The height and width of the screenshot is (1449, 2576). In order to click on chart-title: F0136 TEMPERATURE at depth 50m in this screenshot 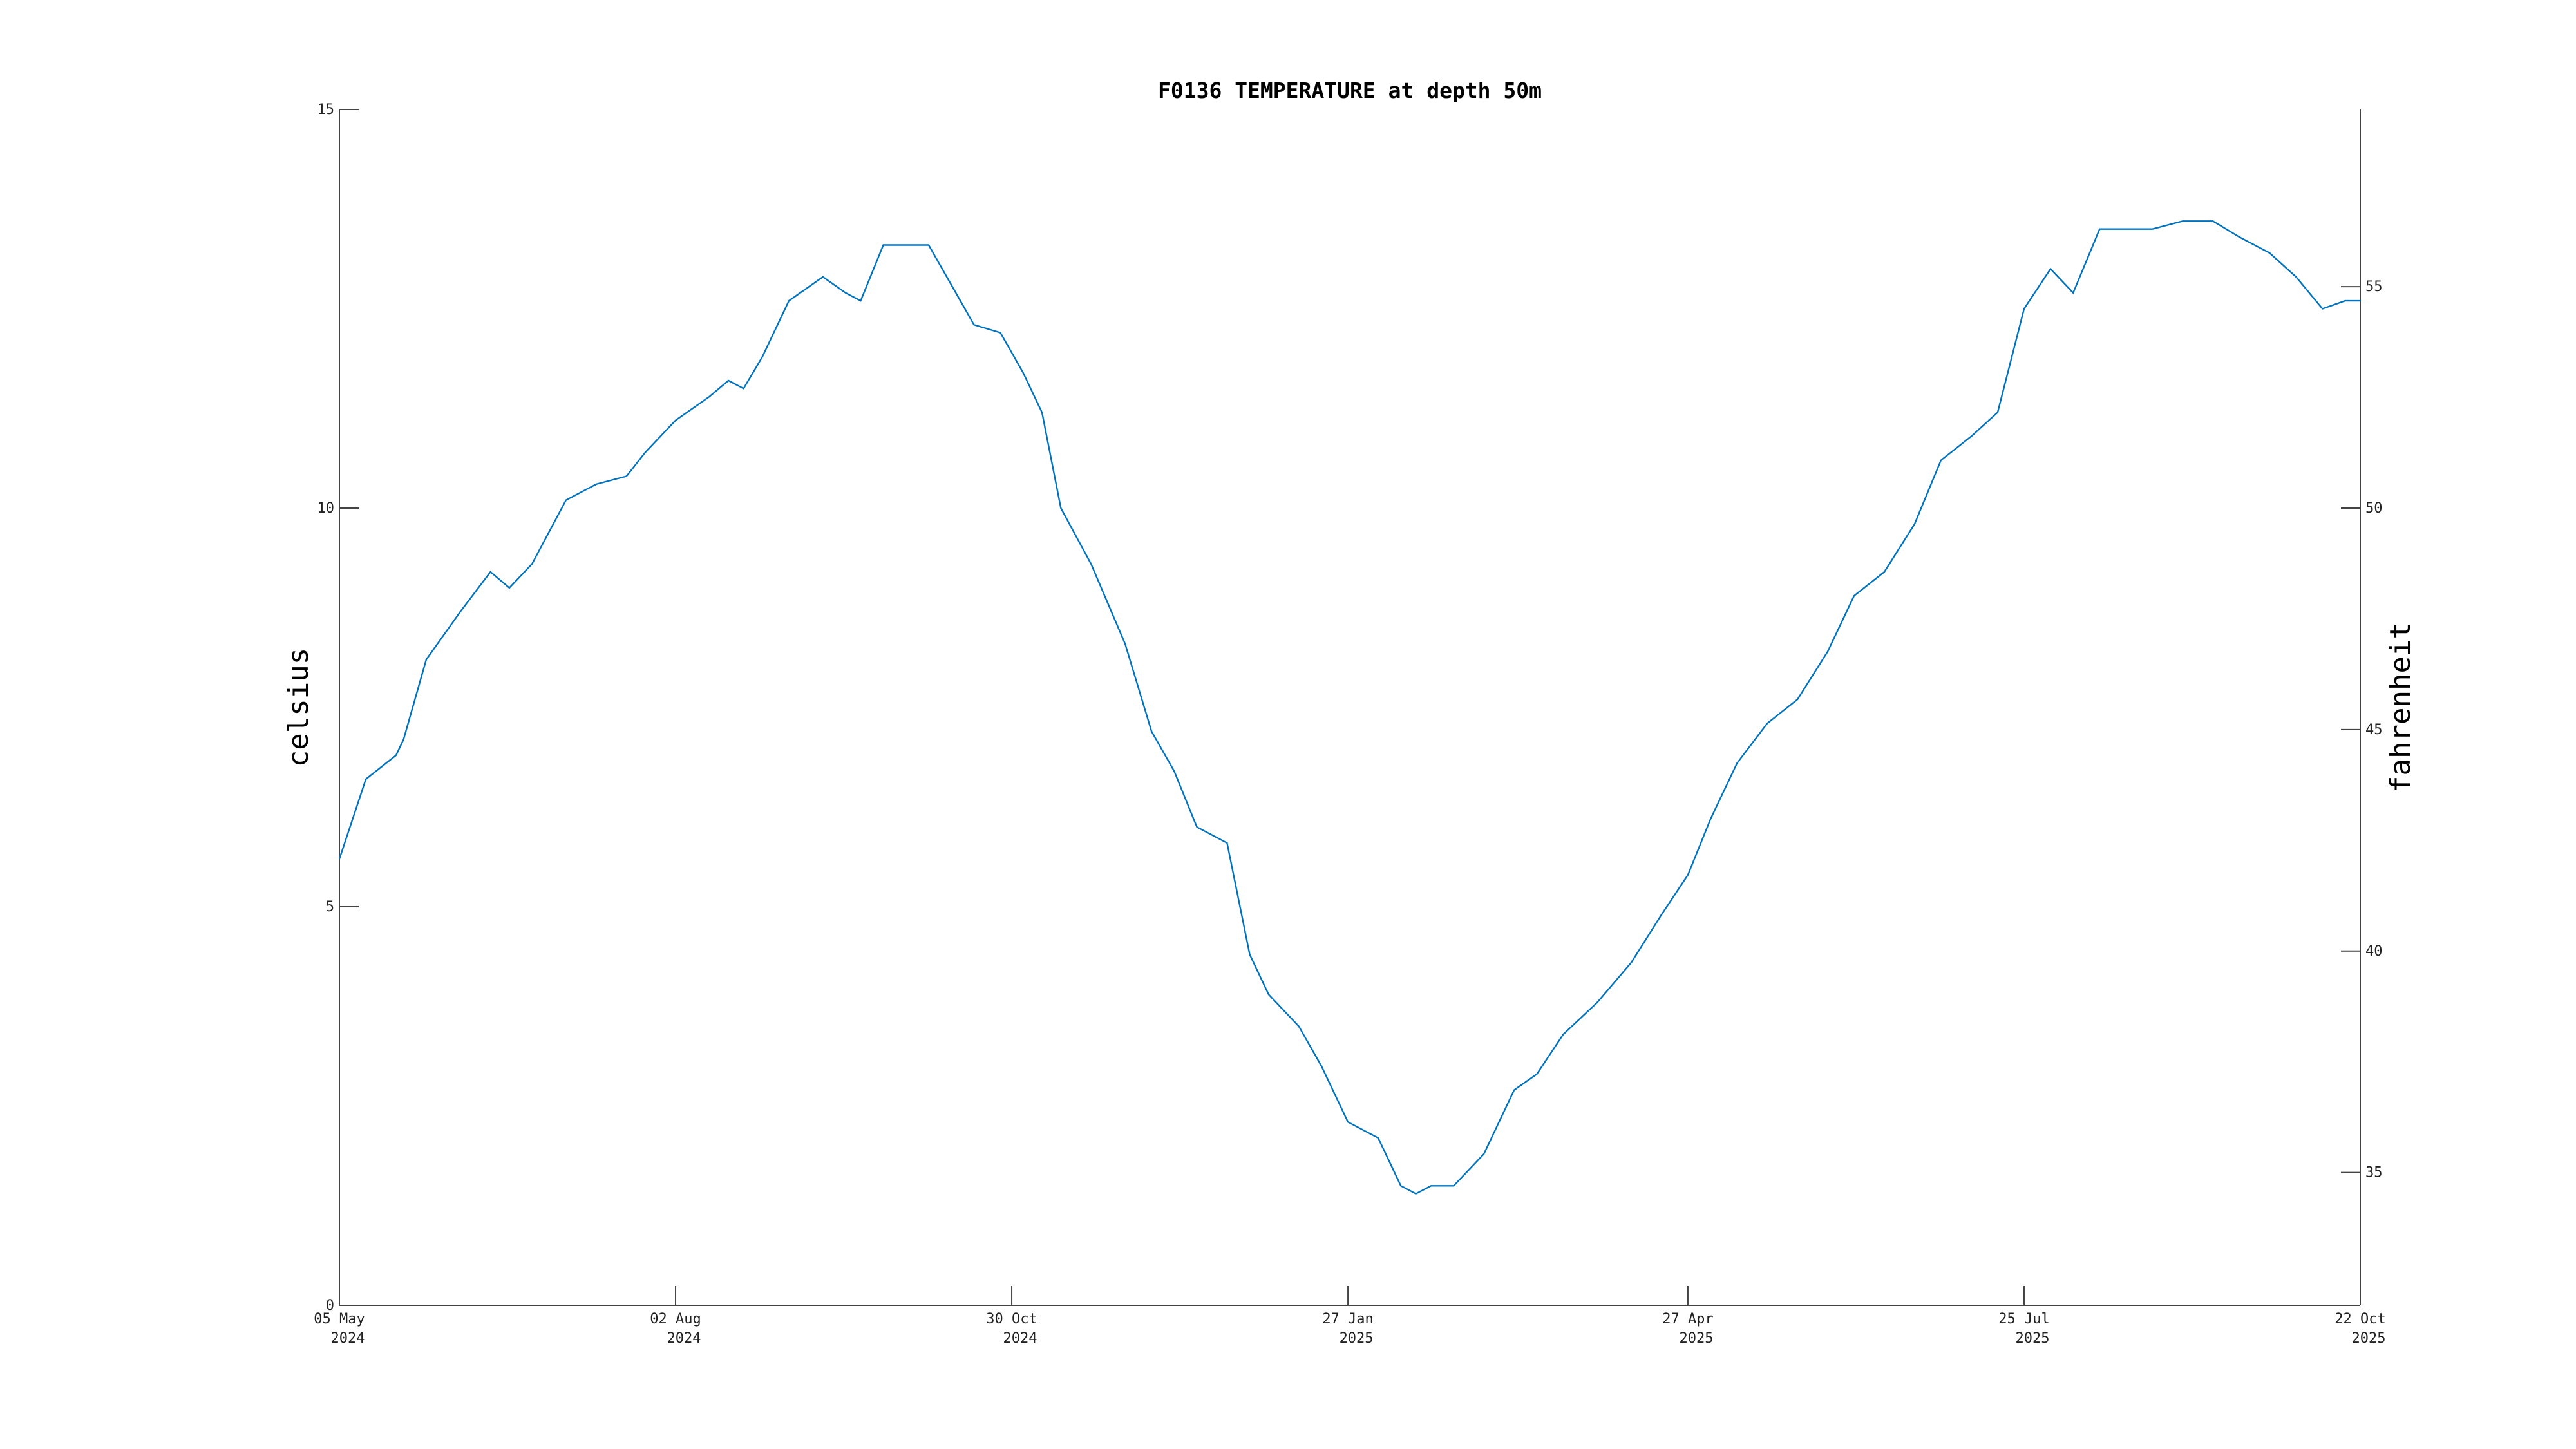, I will do `click(1350, 91)`.